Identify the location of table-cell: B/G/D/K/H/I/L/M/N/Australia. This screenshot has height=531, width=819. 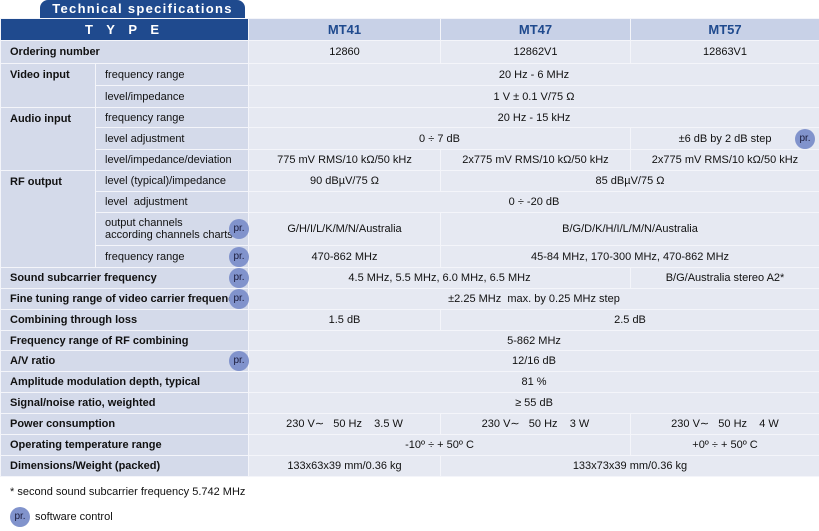
(629, 229).